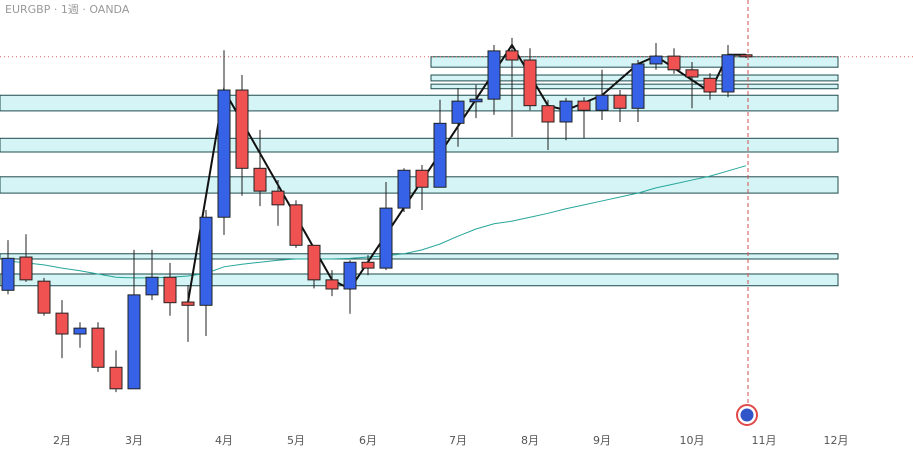 This screenshot has width=913, height=456. I want to click on x-tick-label: 8月, so click(530, 440).